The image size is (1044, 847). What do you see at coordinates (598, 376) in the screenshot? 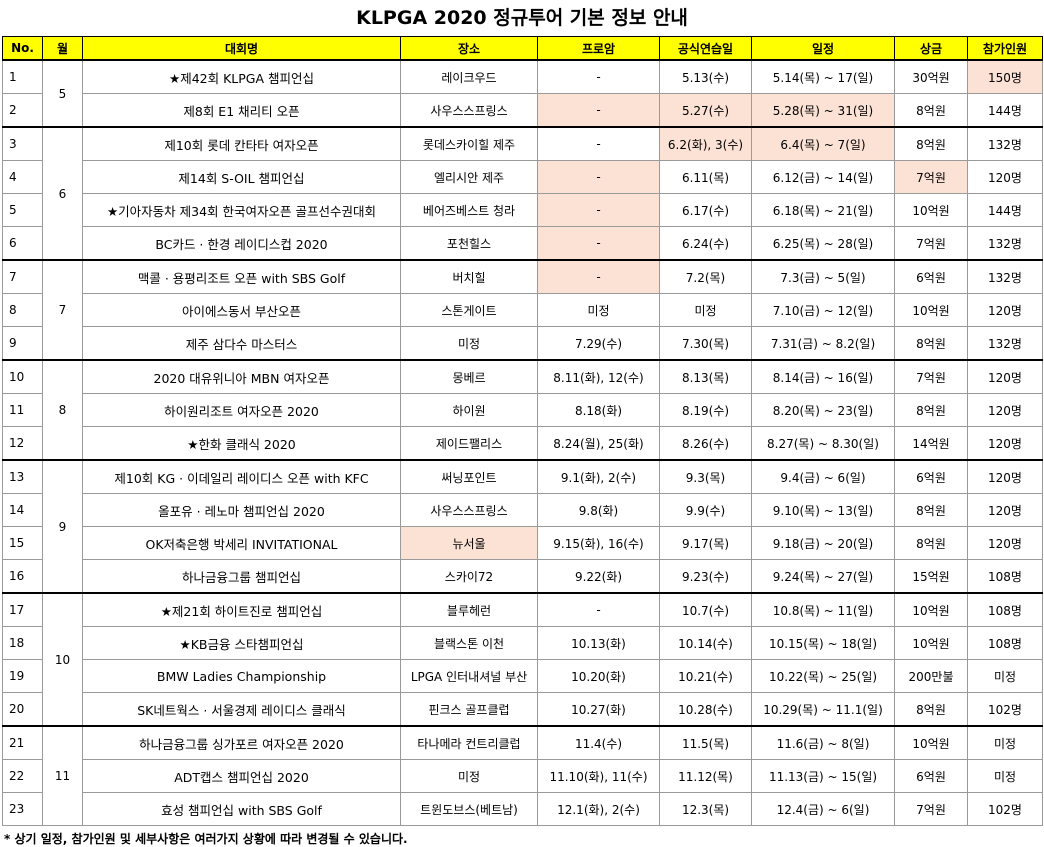
I see `cell-proam: 8.11(화), 12(수)` at bounding box center [598, 376].